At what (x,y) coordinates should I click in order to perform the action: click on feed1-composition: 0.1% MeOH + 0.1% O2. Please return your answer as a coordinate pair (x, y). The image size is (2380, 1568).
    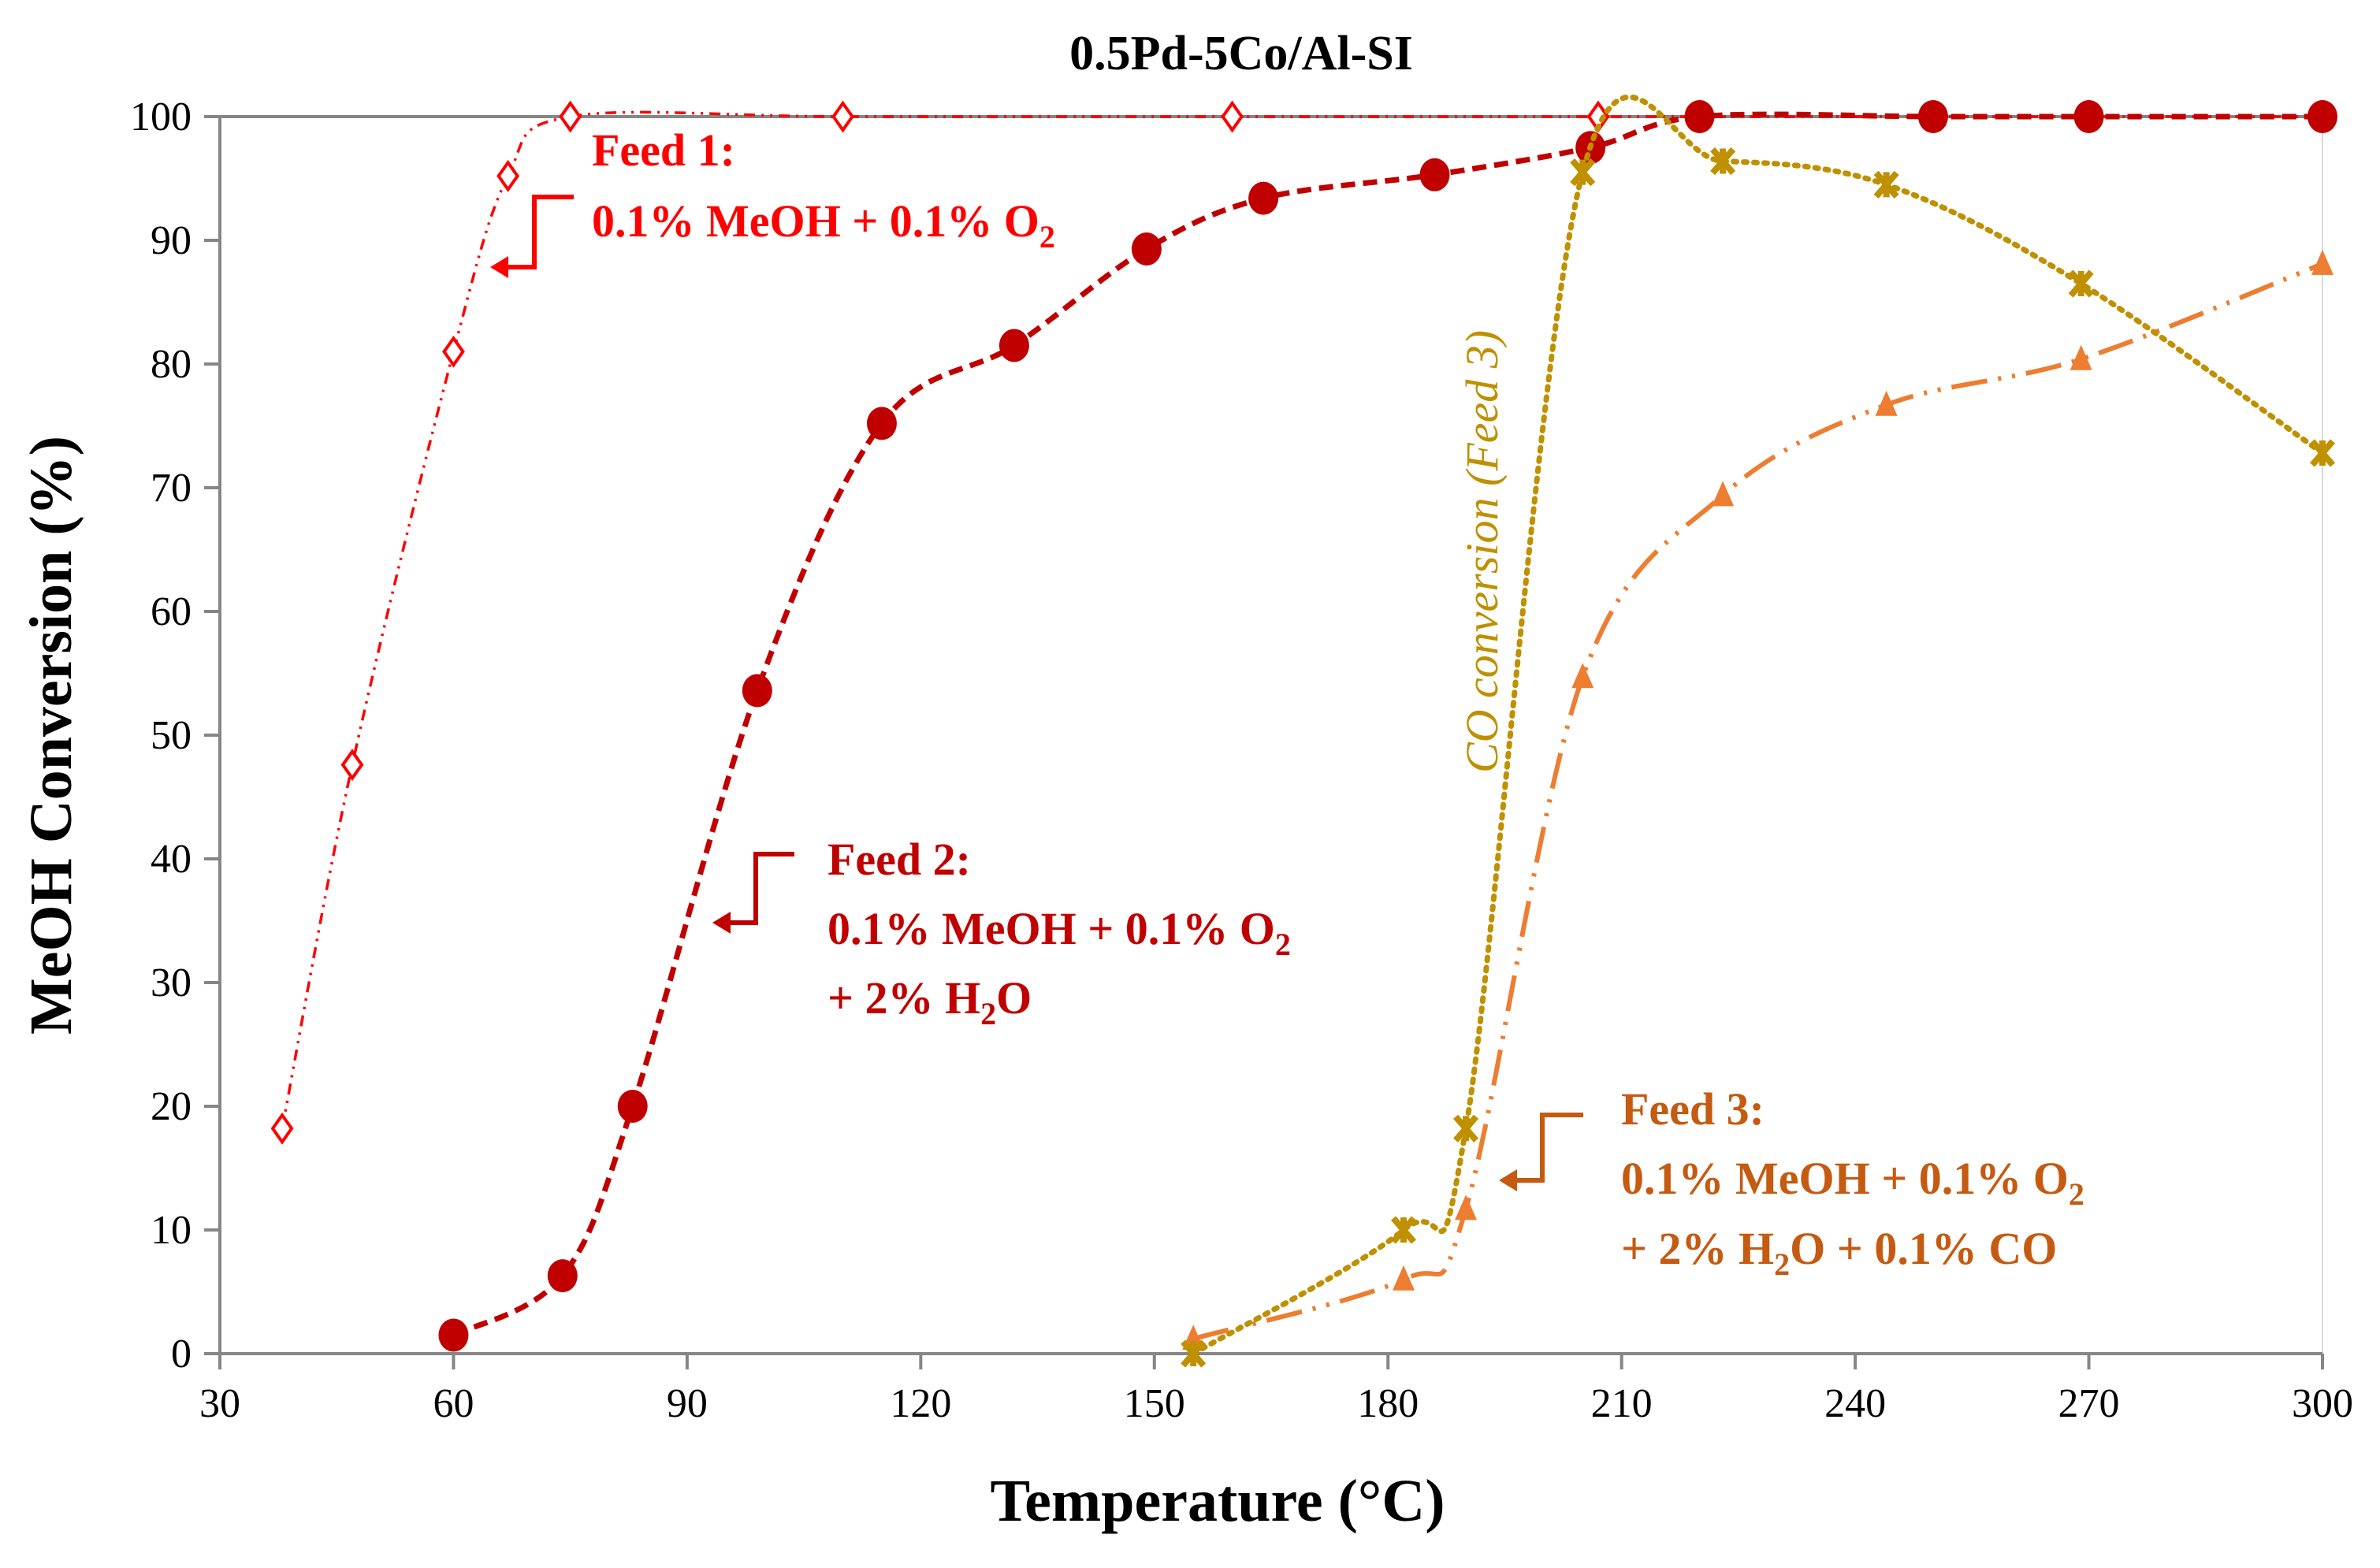
    Looking at the image, I should click on (823, 225).